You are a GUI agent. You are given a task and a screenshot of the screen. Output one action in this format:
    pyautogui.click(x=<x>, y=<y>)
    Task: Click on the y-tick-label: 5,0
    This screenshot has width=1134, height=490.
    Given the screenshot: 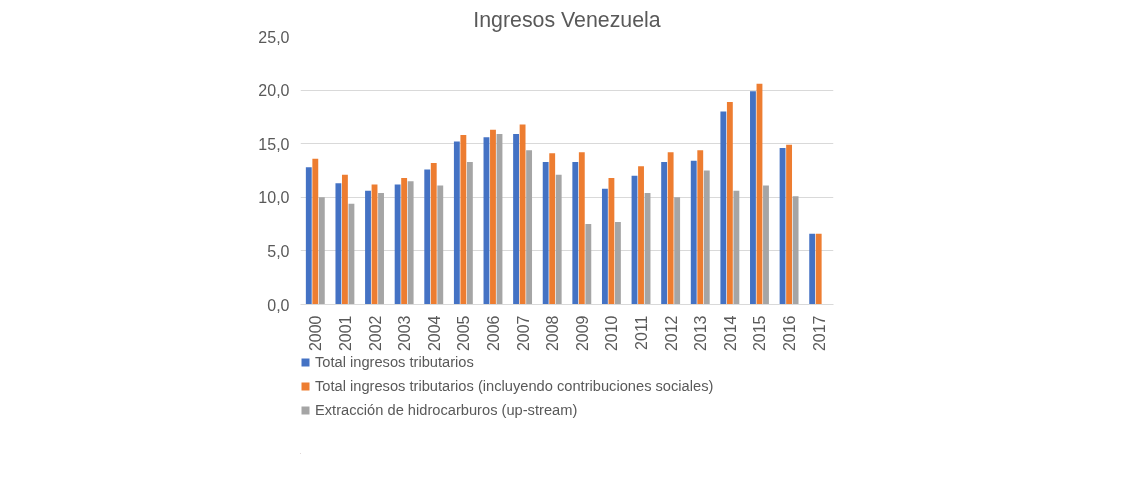 What is the action you would take?
    pyautogui.click(x=278, y=251)
    